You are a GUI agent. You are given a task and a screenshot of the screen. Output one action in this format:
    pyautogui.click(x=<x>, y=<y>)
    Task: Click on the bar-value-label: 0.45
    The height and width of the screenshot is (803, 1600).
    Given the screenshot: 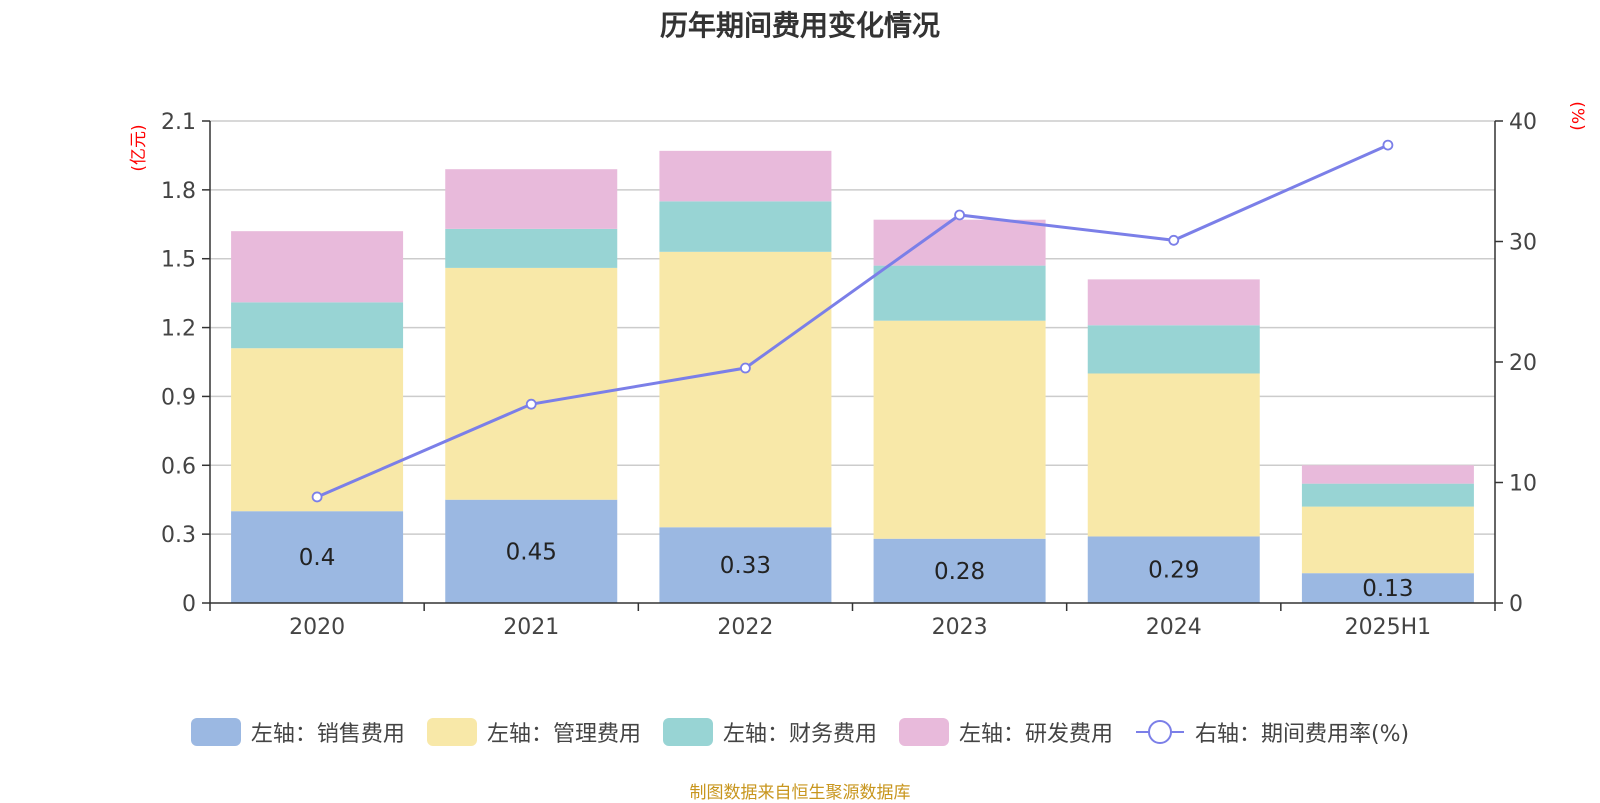 What is the action you would take?
    pyautogui.click(x=531, y=552)
    